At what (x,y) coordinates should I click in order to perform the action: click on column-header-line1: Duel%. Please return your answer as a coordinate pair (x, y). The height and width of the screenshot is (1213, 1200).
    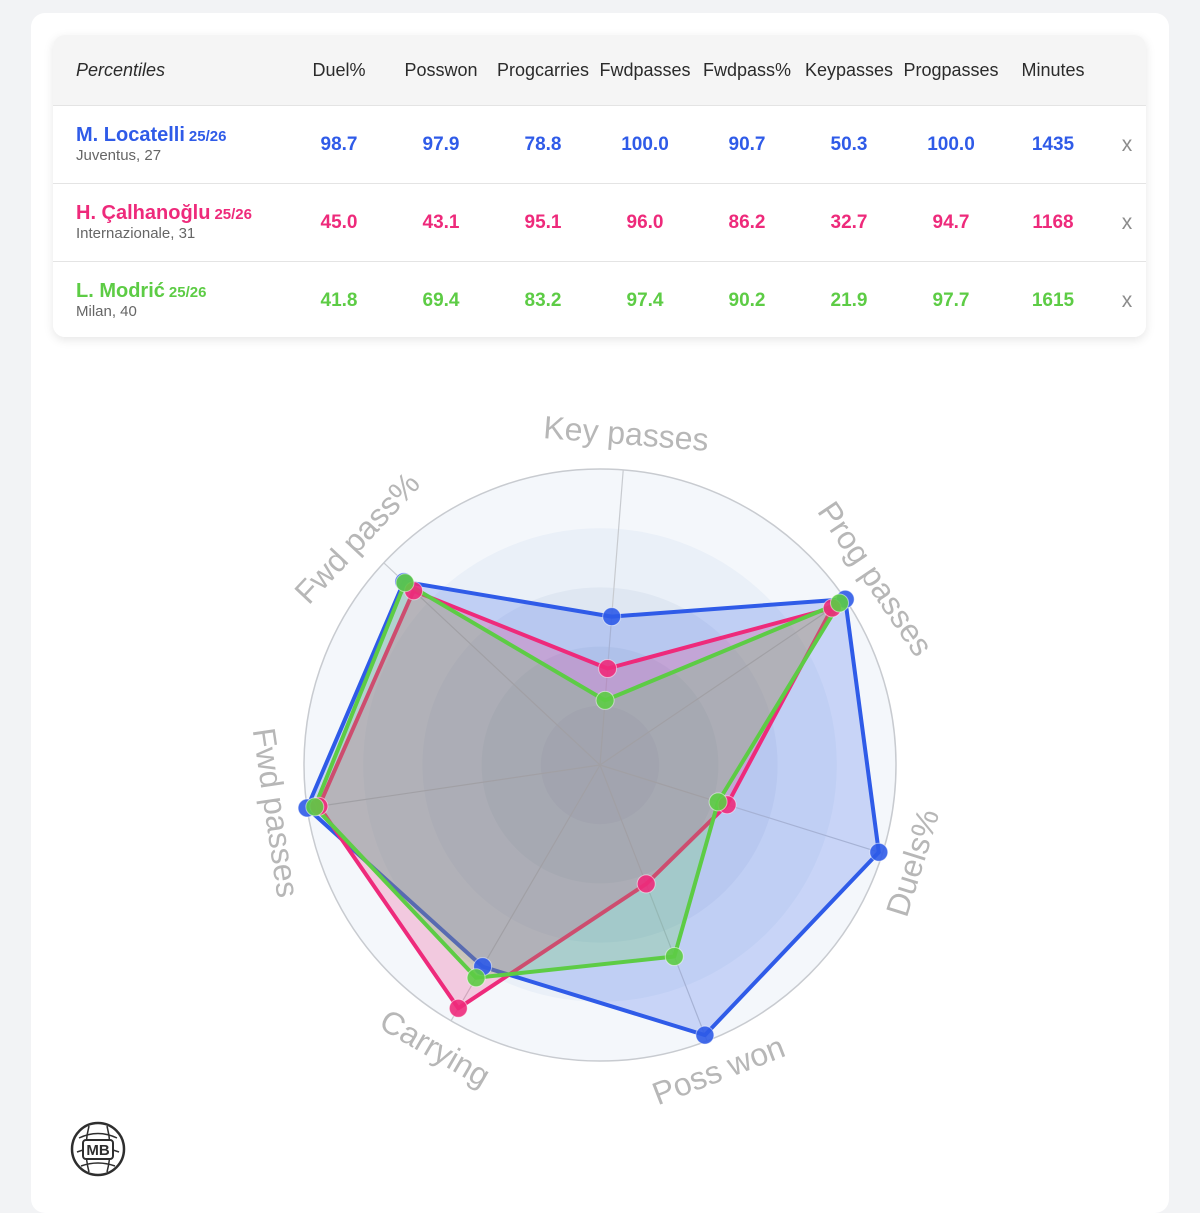
    Looking at the image, I should click on (339, 69).